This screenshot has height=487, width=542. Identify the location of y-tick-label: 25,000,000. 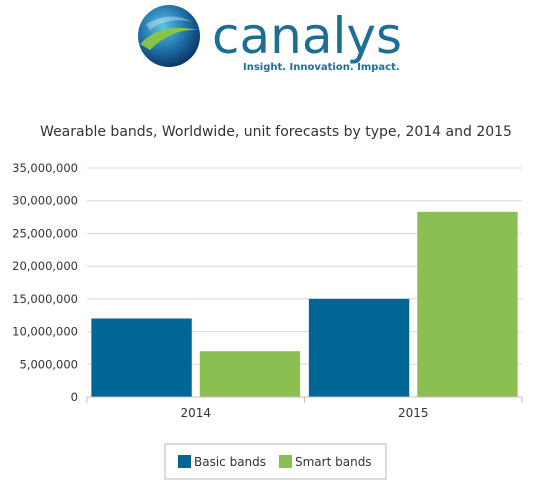
(45, 233).